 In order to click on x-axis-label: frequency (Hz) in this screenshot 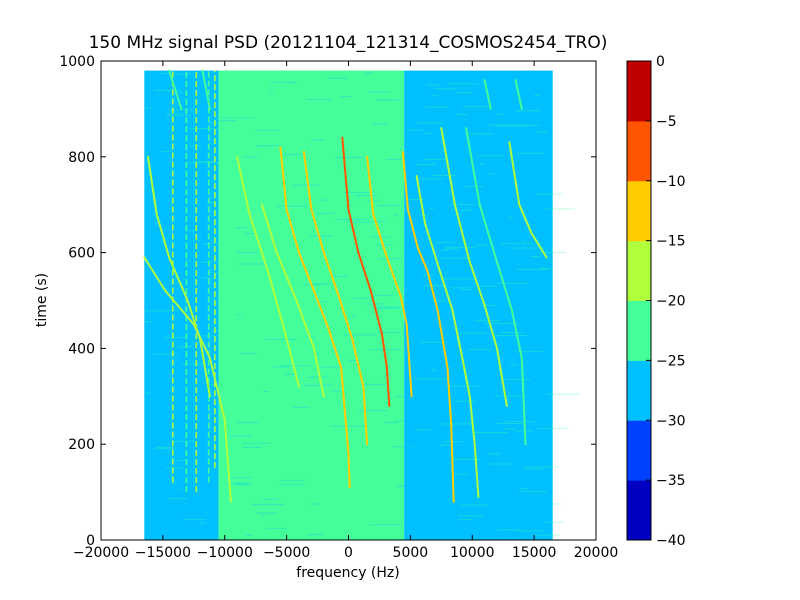, I will do `click(347, 573)`.